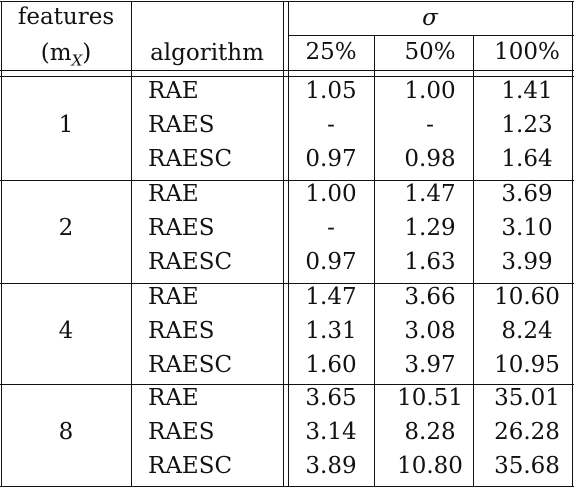  I want to click on header-col-100: 100%, so click(527, 52).